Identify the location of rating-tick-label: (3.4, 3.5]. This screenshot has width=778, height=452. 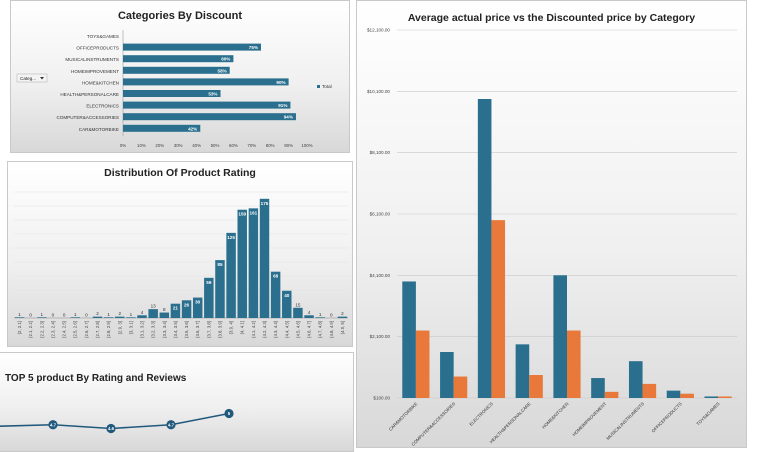
(175, 329).